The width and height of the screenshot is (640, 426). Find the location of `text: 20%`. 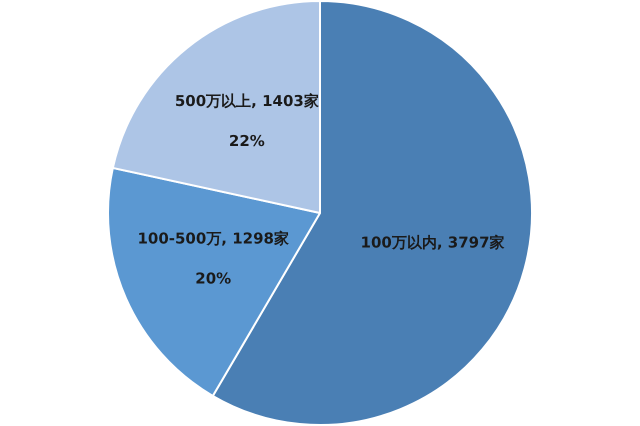

text: 20% is located at coordinates (213, 279).